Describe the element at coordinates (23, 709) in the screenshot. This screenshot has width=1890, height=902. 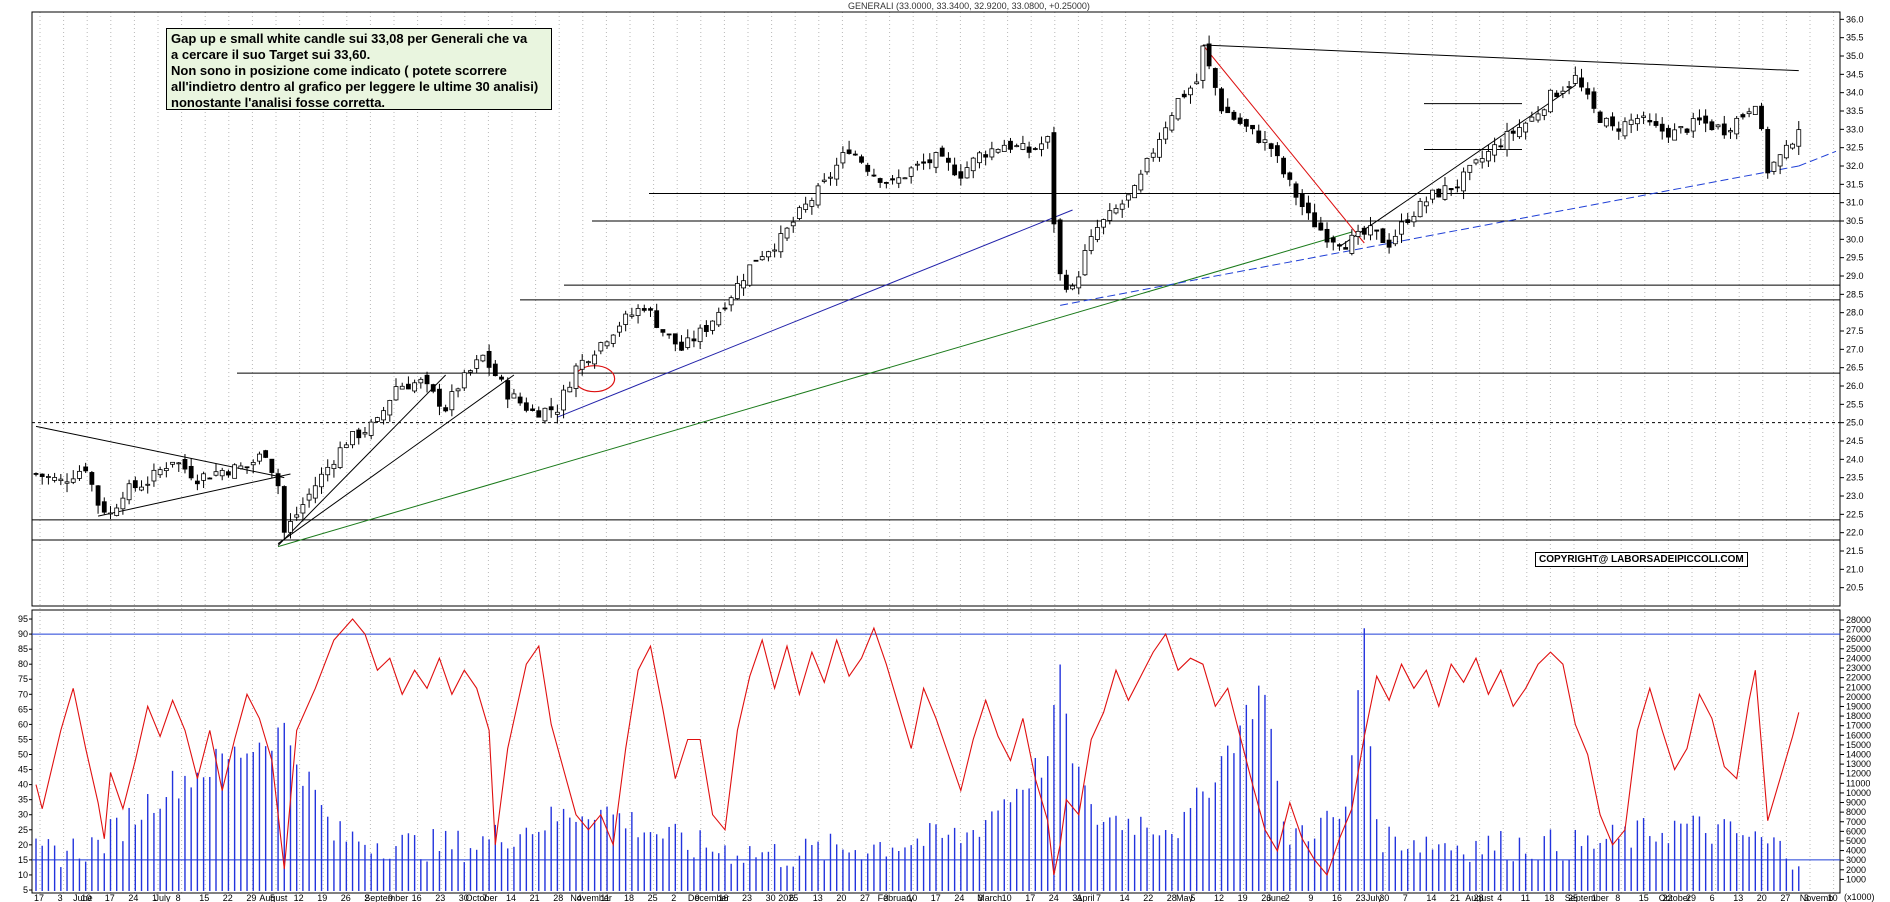
I see `oscillator-tick-label: 65` at that location.